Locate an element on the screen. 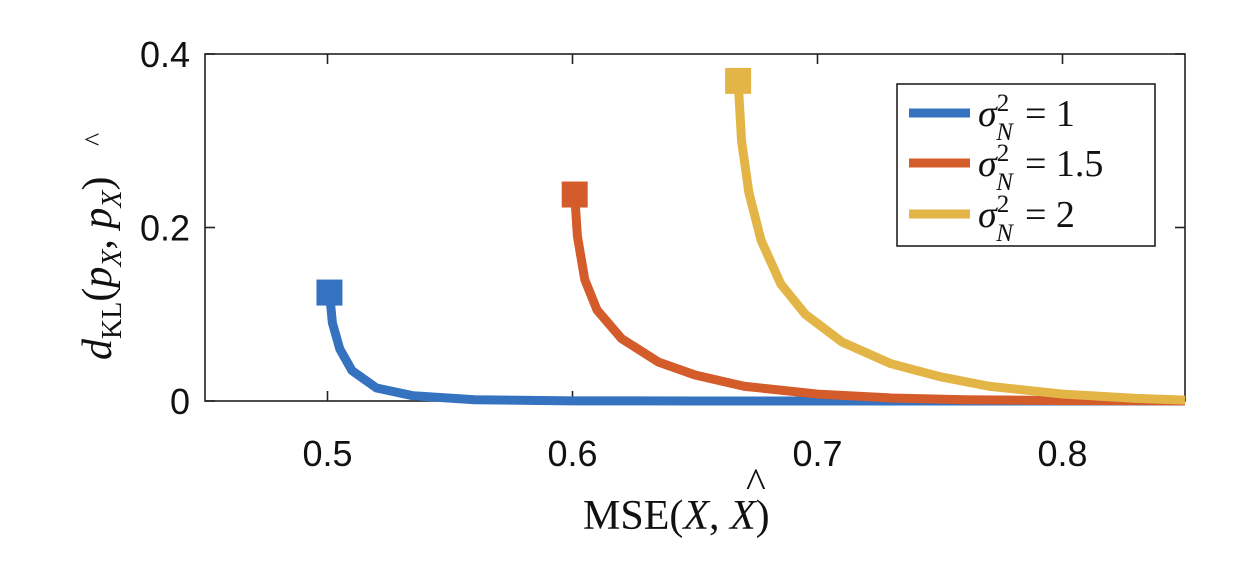 Image resolution: width=1240 pixels, height=574 pixels. svg-text: MSE(X, X) is located at coordinates (676, 516).